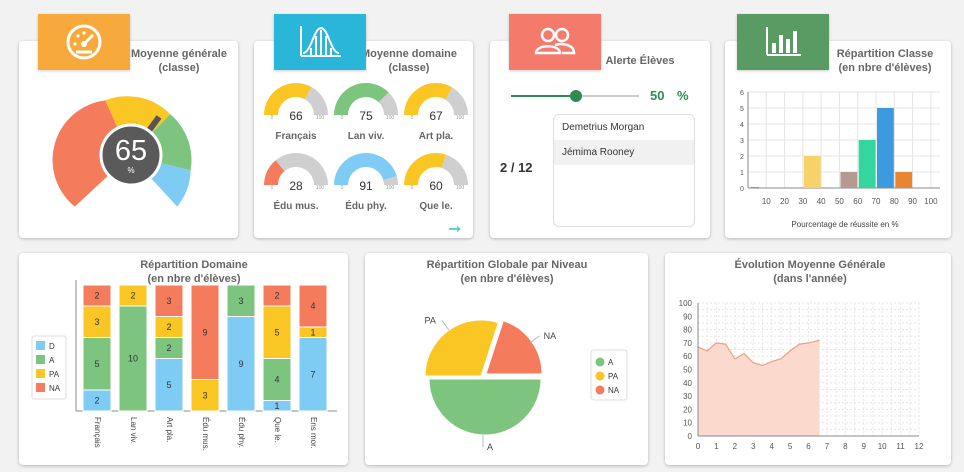 Image resolution: width=964 pixels, height=472 pixels. What do you see at coordinates (919, 446) in the screenshot?
I see `x-tick-label: 12` at bounding box center [919, 446].